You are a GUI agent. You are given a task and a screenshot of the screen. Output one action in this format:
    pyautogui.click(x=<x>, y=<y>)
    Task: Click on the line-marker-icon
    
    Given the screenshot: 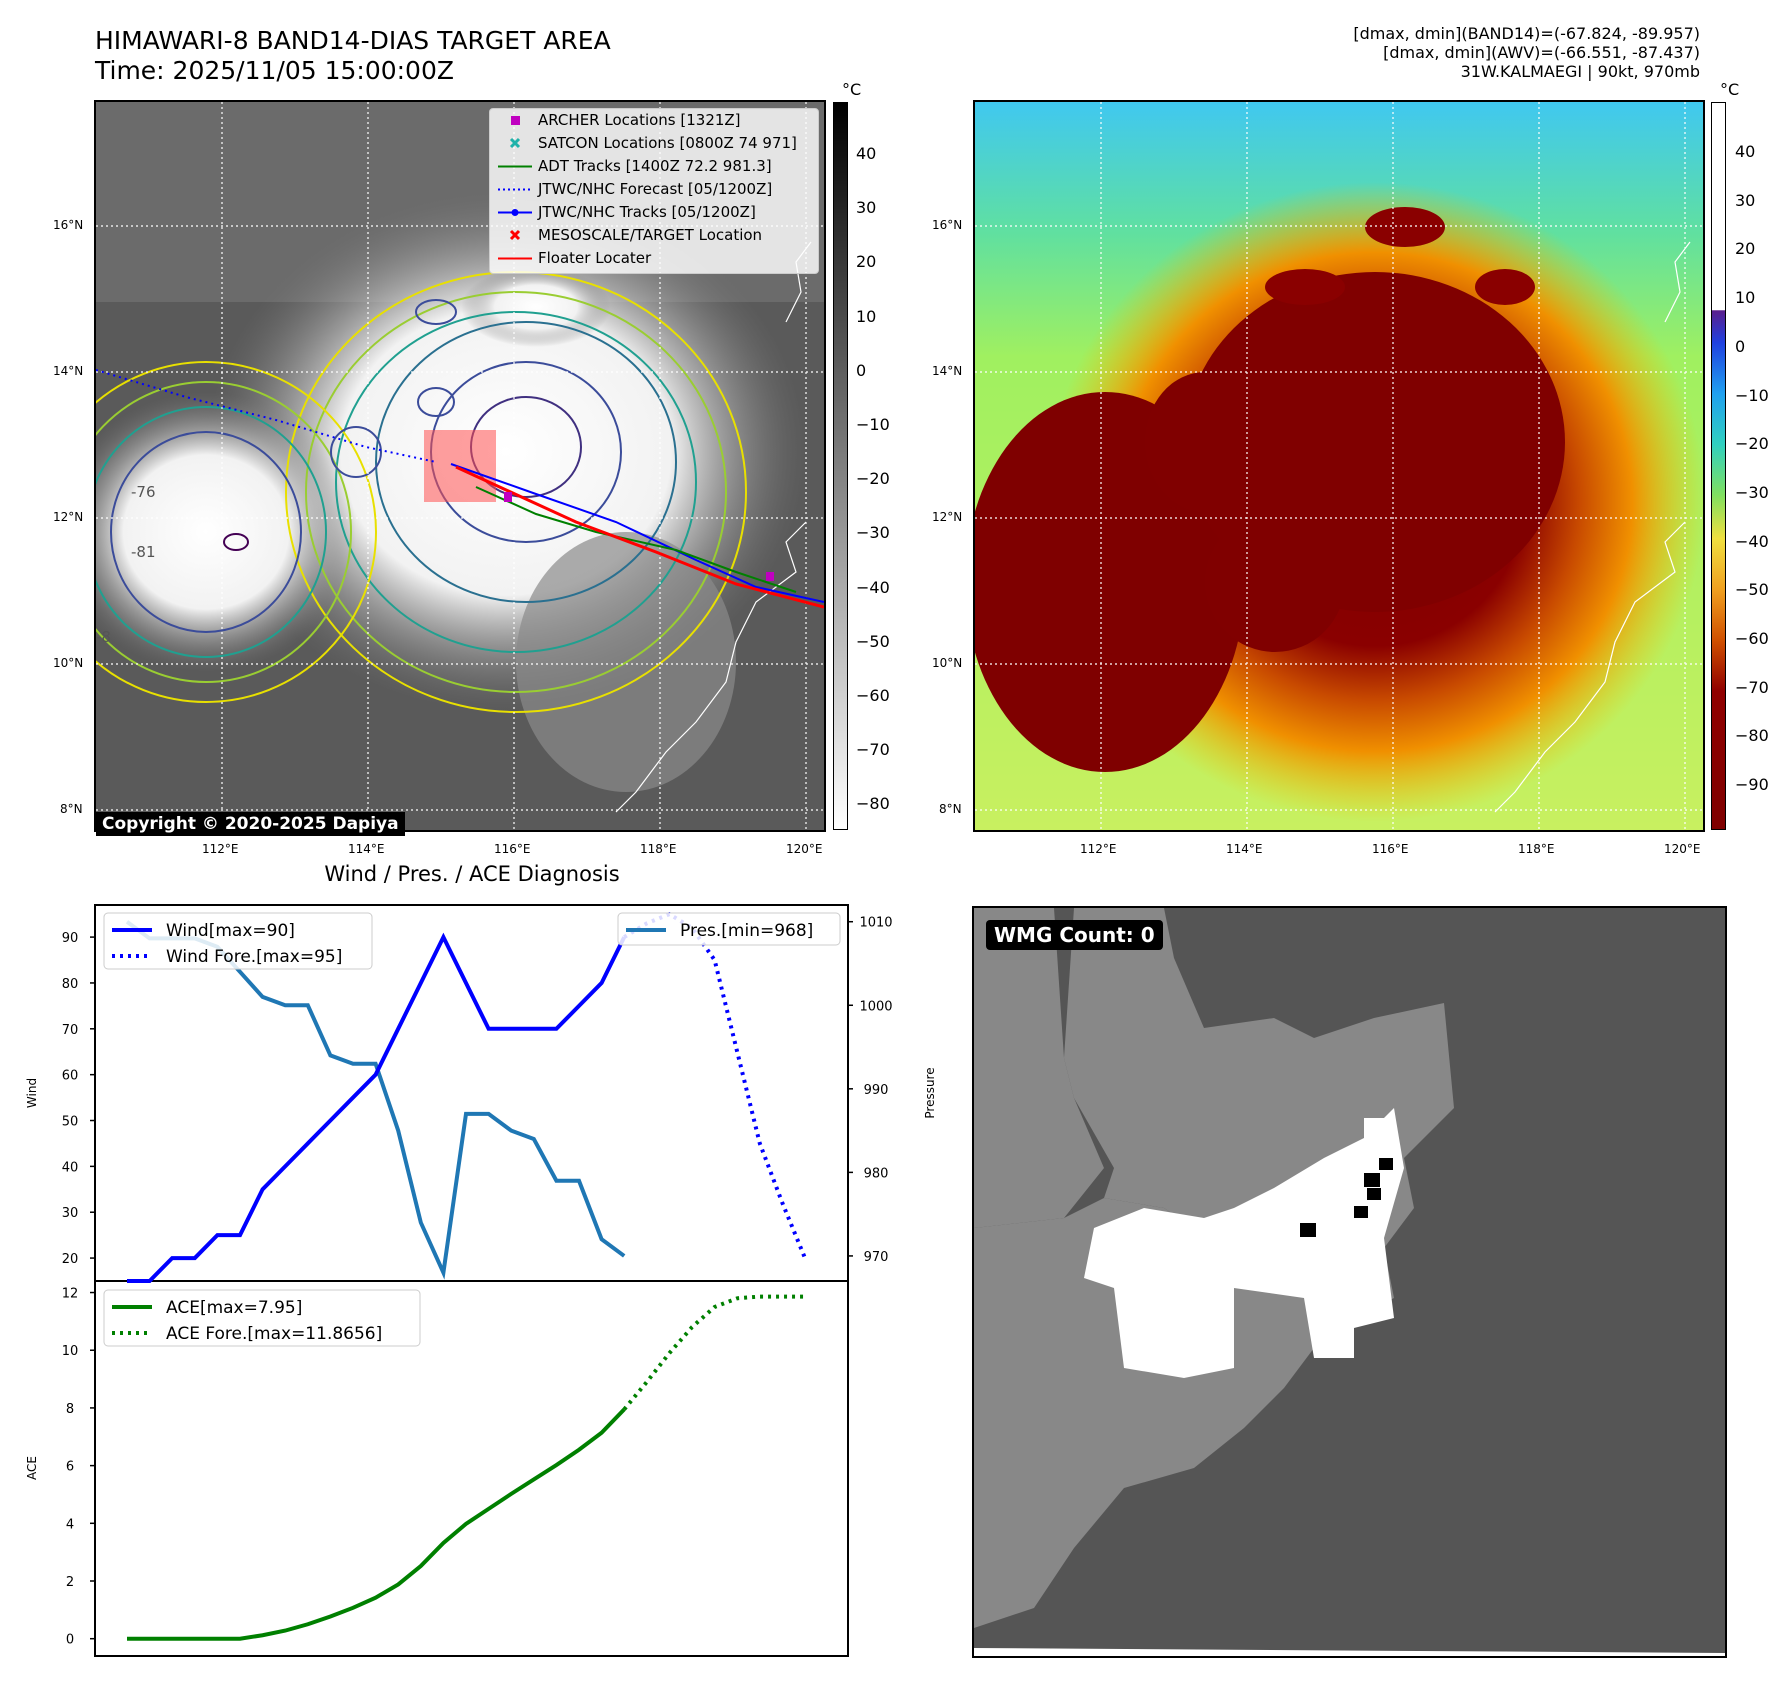 What is the action you would take?
    pyautogui.click(x=515, y=166)
    